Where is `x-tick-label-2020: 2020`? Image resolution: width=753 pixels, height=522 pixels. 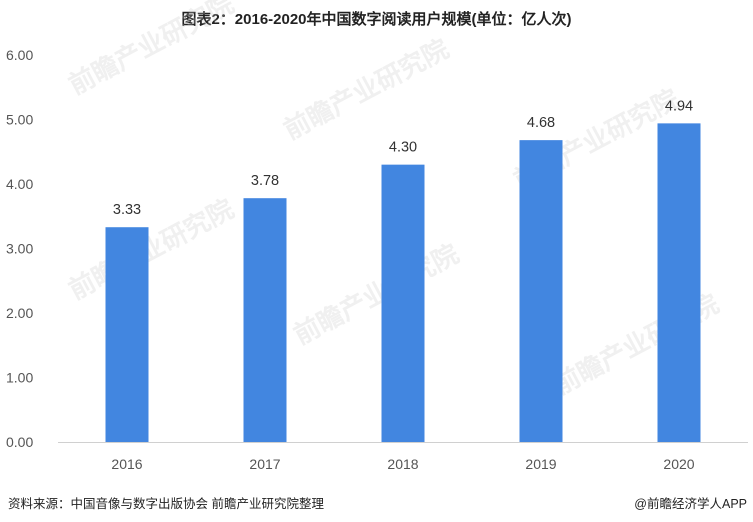
x-tick-label-2020: 2020 is located at coordinates (678, 464).